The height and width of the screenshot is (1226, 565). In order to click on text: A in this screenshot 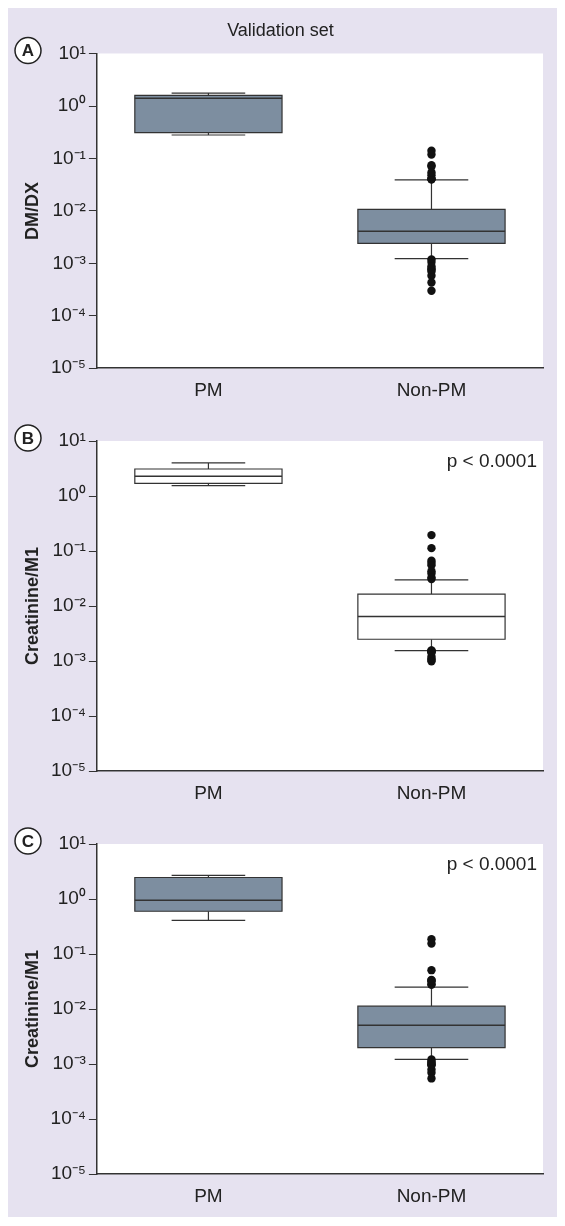, I will do `click(28, 51)`.